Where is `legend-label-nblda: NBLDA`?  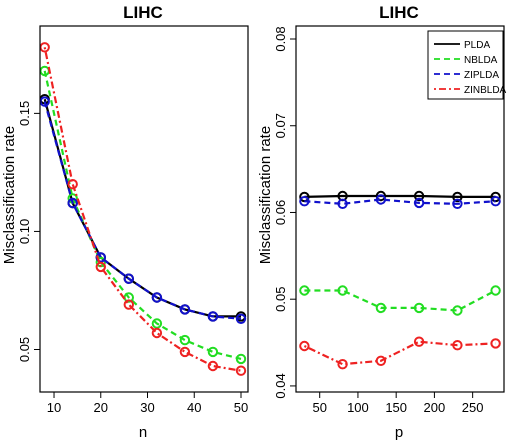 legend-label-nblda: NBLDA is located at coordinates (481, 60).